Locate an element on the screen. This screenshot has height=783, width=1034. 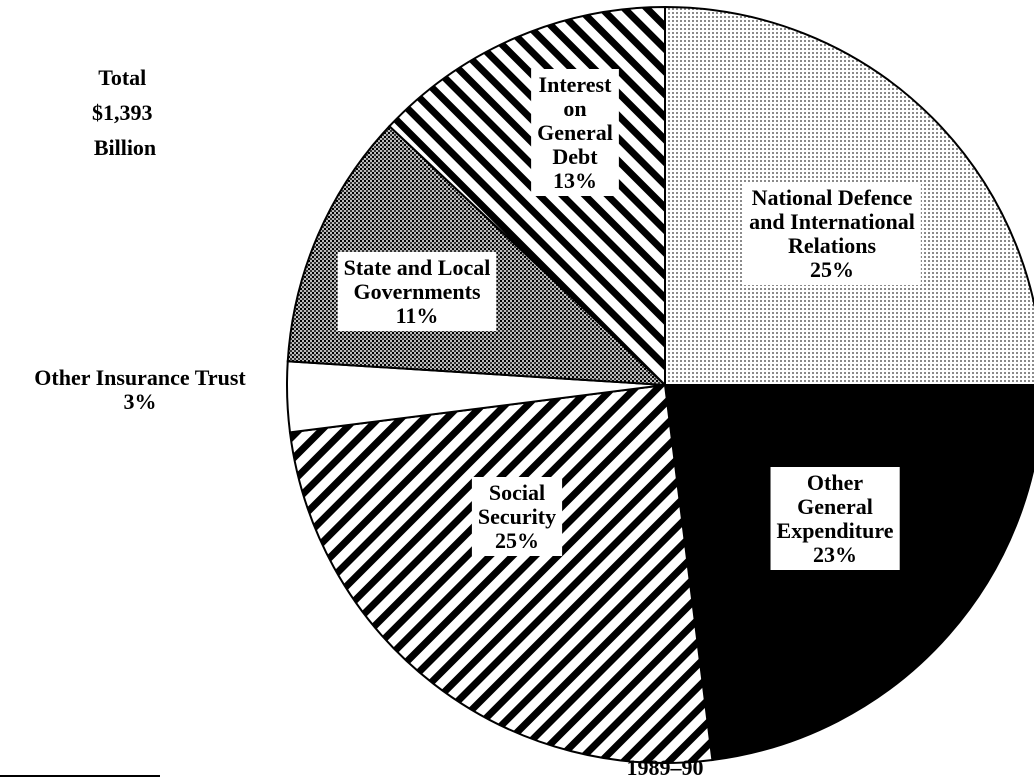
slice-label-text: State and Local Governments 11% is located at coordinates (417, 291).